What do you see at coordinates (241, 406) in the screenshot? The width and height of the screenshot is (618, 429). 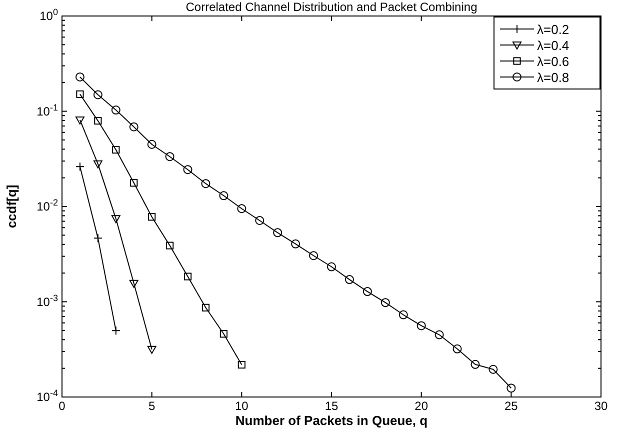 I see `x-tick-label: 10` at bounding box center [241, 406].